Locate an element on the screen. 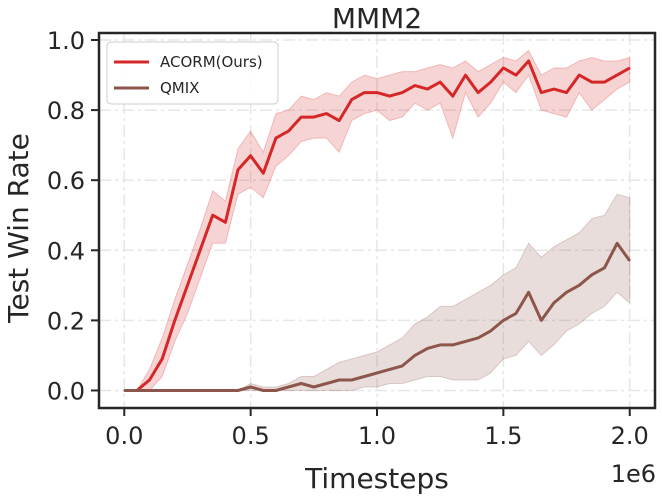 Image resolution: width=662 pixels, height=503 pixels. legend-label-acorm: ACORM(Ours) is located at coordinates (211, 62).